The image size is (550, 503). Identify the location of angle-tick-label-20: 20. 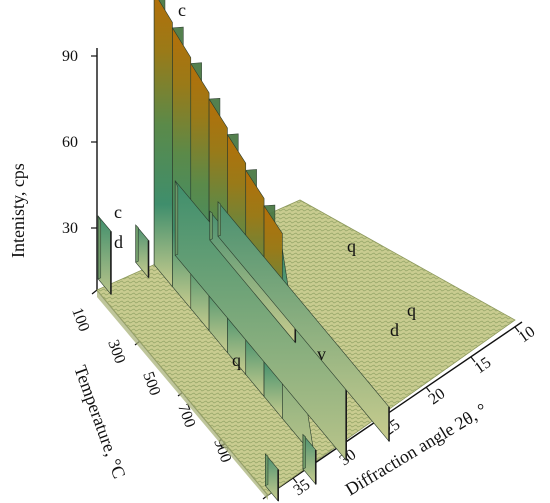
(437, 396).